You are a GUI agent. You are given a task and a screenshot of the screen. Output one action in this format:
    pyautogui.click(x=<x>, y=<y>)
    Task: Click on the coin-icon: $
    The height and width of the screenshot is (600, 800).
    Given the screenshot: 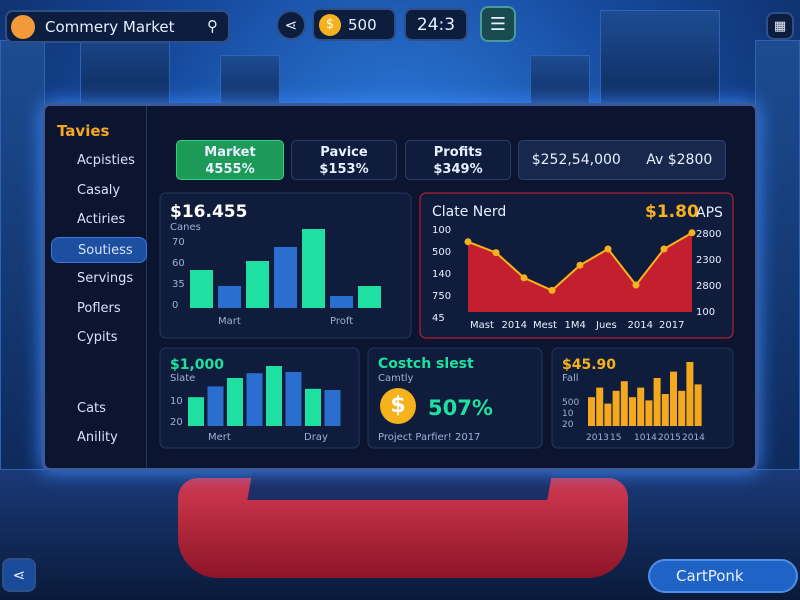 What is the action you would take?
    pyautogui.click(x=330, y=25)
    